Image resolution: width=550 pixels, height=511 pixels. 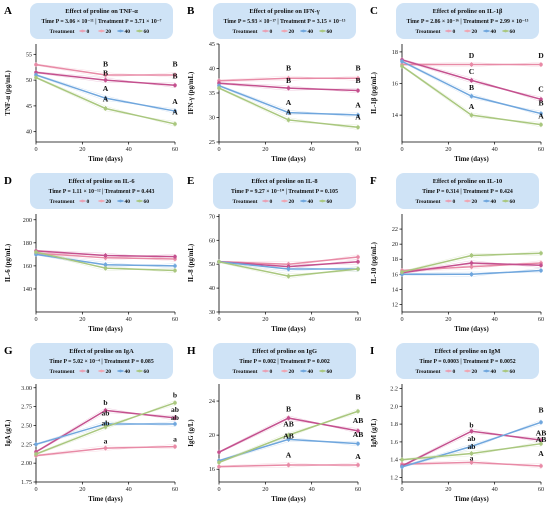 I want to click on sig-letter-2: AB, so click(x=288, y=436).